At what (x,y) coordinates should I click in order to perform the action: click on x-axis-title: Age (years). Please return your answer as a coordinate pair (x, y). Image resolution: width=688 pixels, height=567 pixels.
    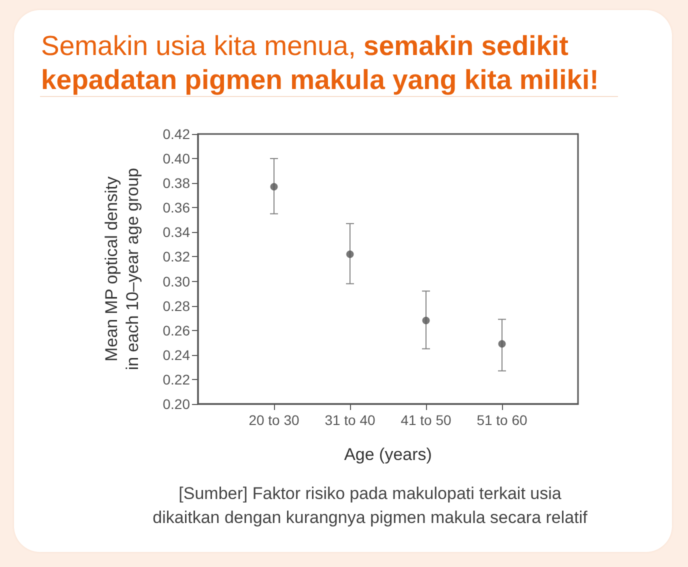
    Looking at the image, I should click on (388, 454).